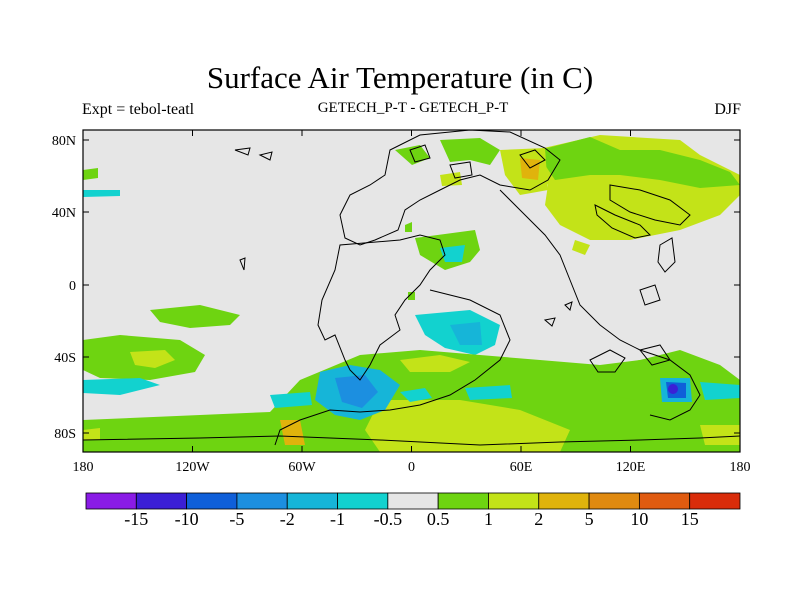 The height and width of the screenshot is (600, 800). Describe the element at coordinates (727, 109) in the screenshot. I see `season-label: DJF` at that location.